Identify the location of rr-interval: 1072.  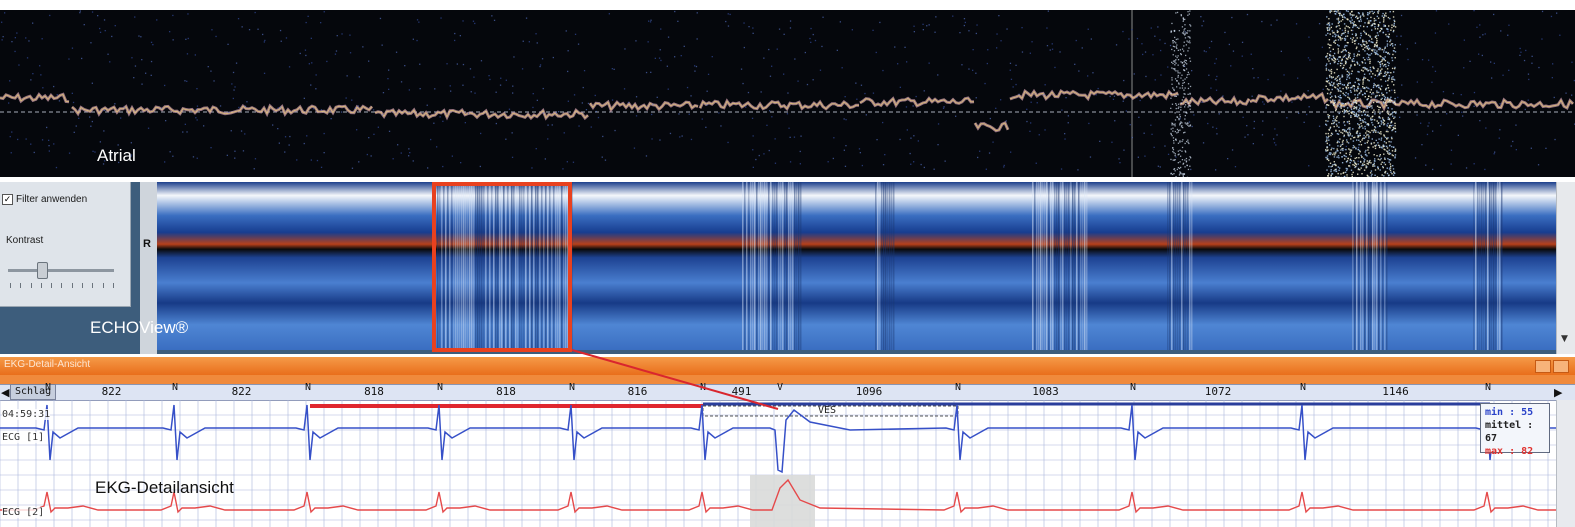
(1218, 391).